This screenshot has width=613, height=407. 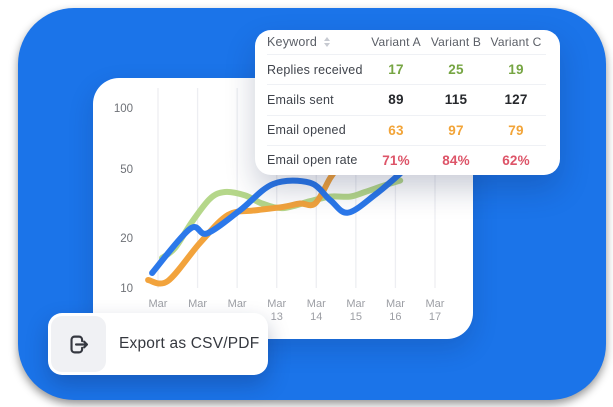 I want to click on row-label: Replies received, so click(x=315, y=69).